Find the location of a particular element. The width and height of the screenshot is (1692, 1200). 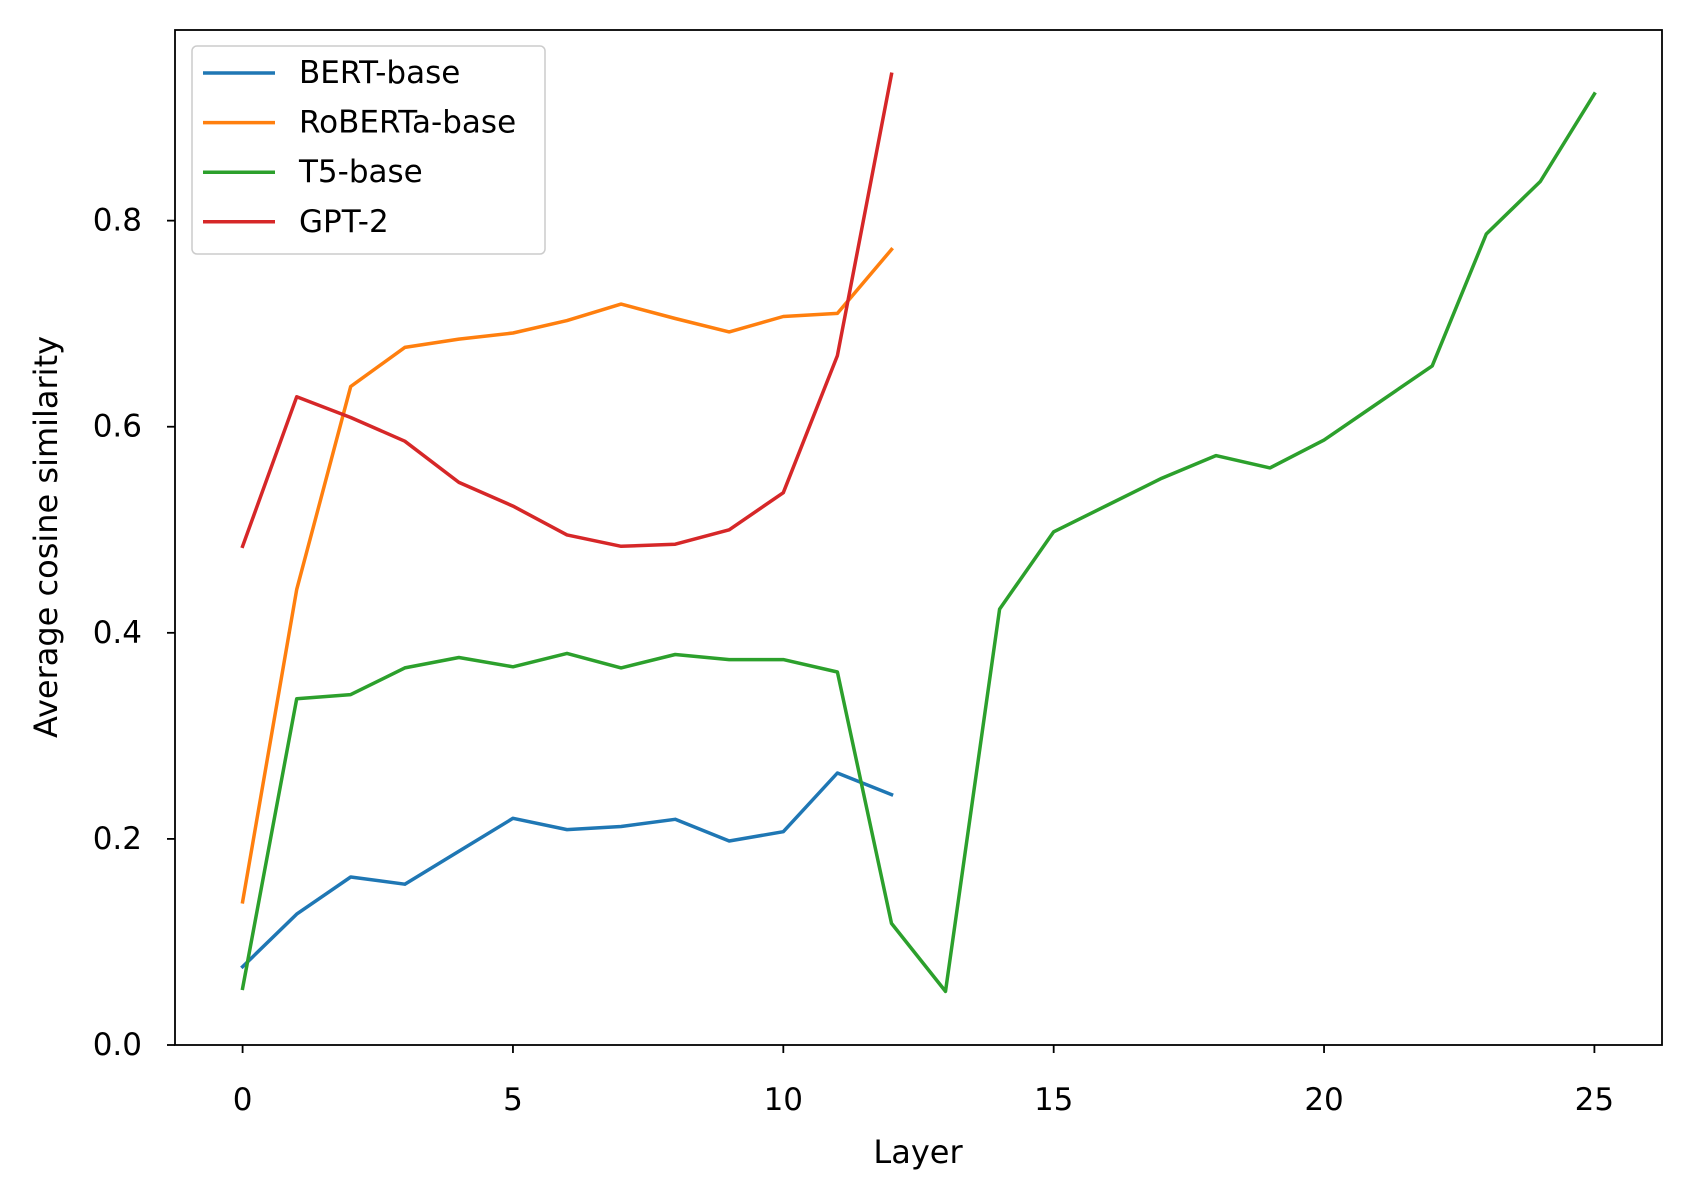

x-axis: 0 5 10 15 20 25 is located at coordinates (923, 1081).